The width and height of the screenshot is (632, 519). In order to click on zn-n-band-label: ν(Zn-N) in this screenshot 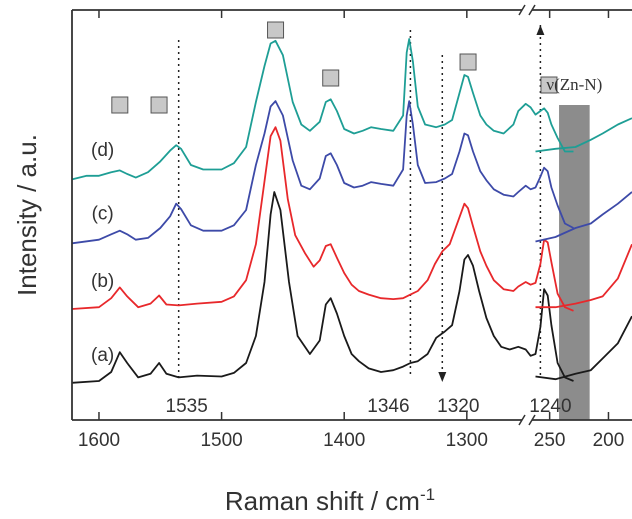, I will do `click(574, 84)`.